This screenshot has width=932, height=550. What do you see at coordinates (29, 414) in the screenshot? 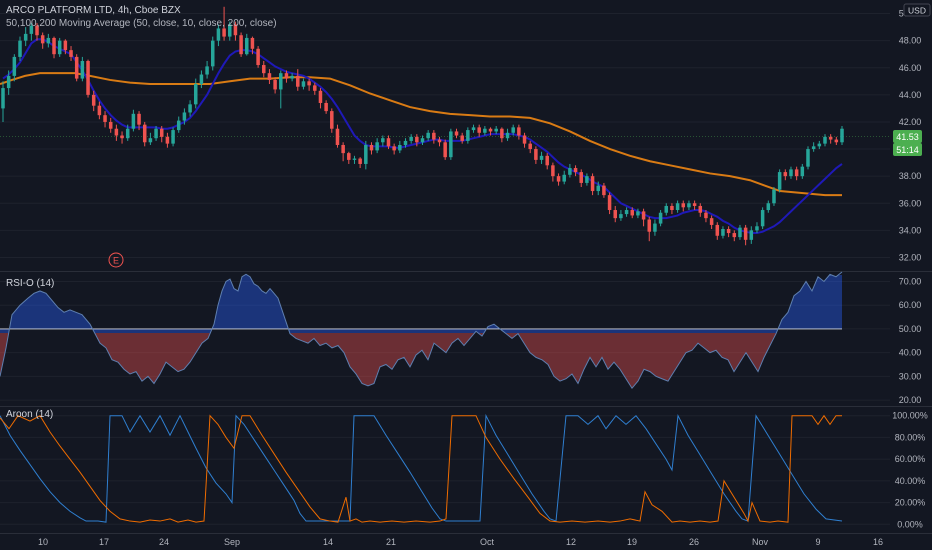
I see `aroon-pane-title: Aroon (14)` at bounding box center [29, 414].